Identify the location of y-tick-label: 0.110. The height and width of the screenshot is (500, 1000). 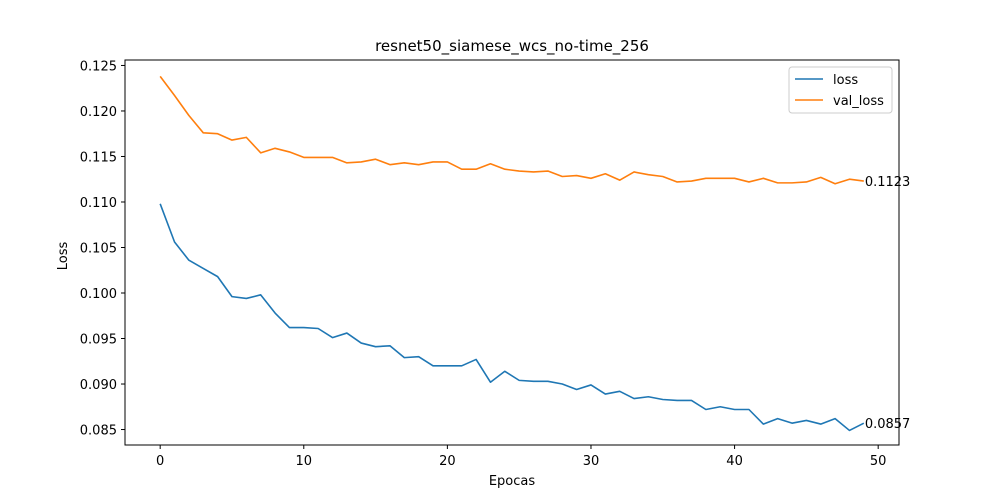
(98, 203).